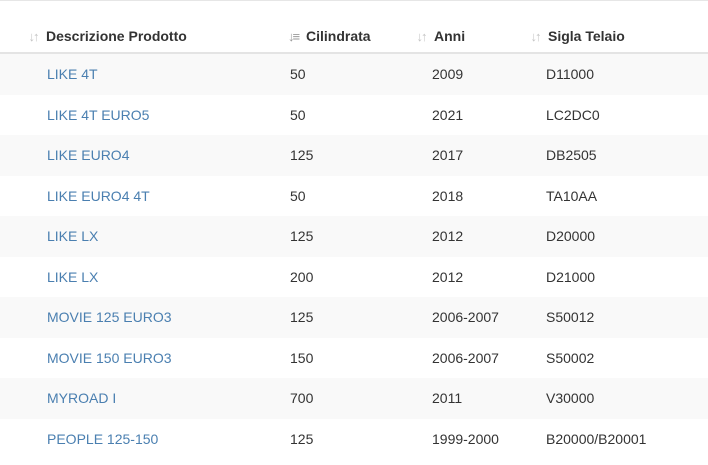  I want to click on cell-years: 2018, so click(489, 195).